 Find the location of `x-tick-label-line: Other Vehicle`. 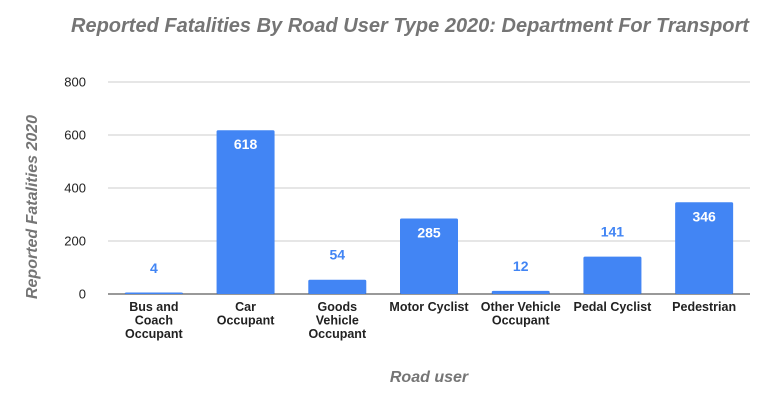

x-tick-label-line: Other Vehicle is located at coordinates (521, 307).